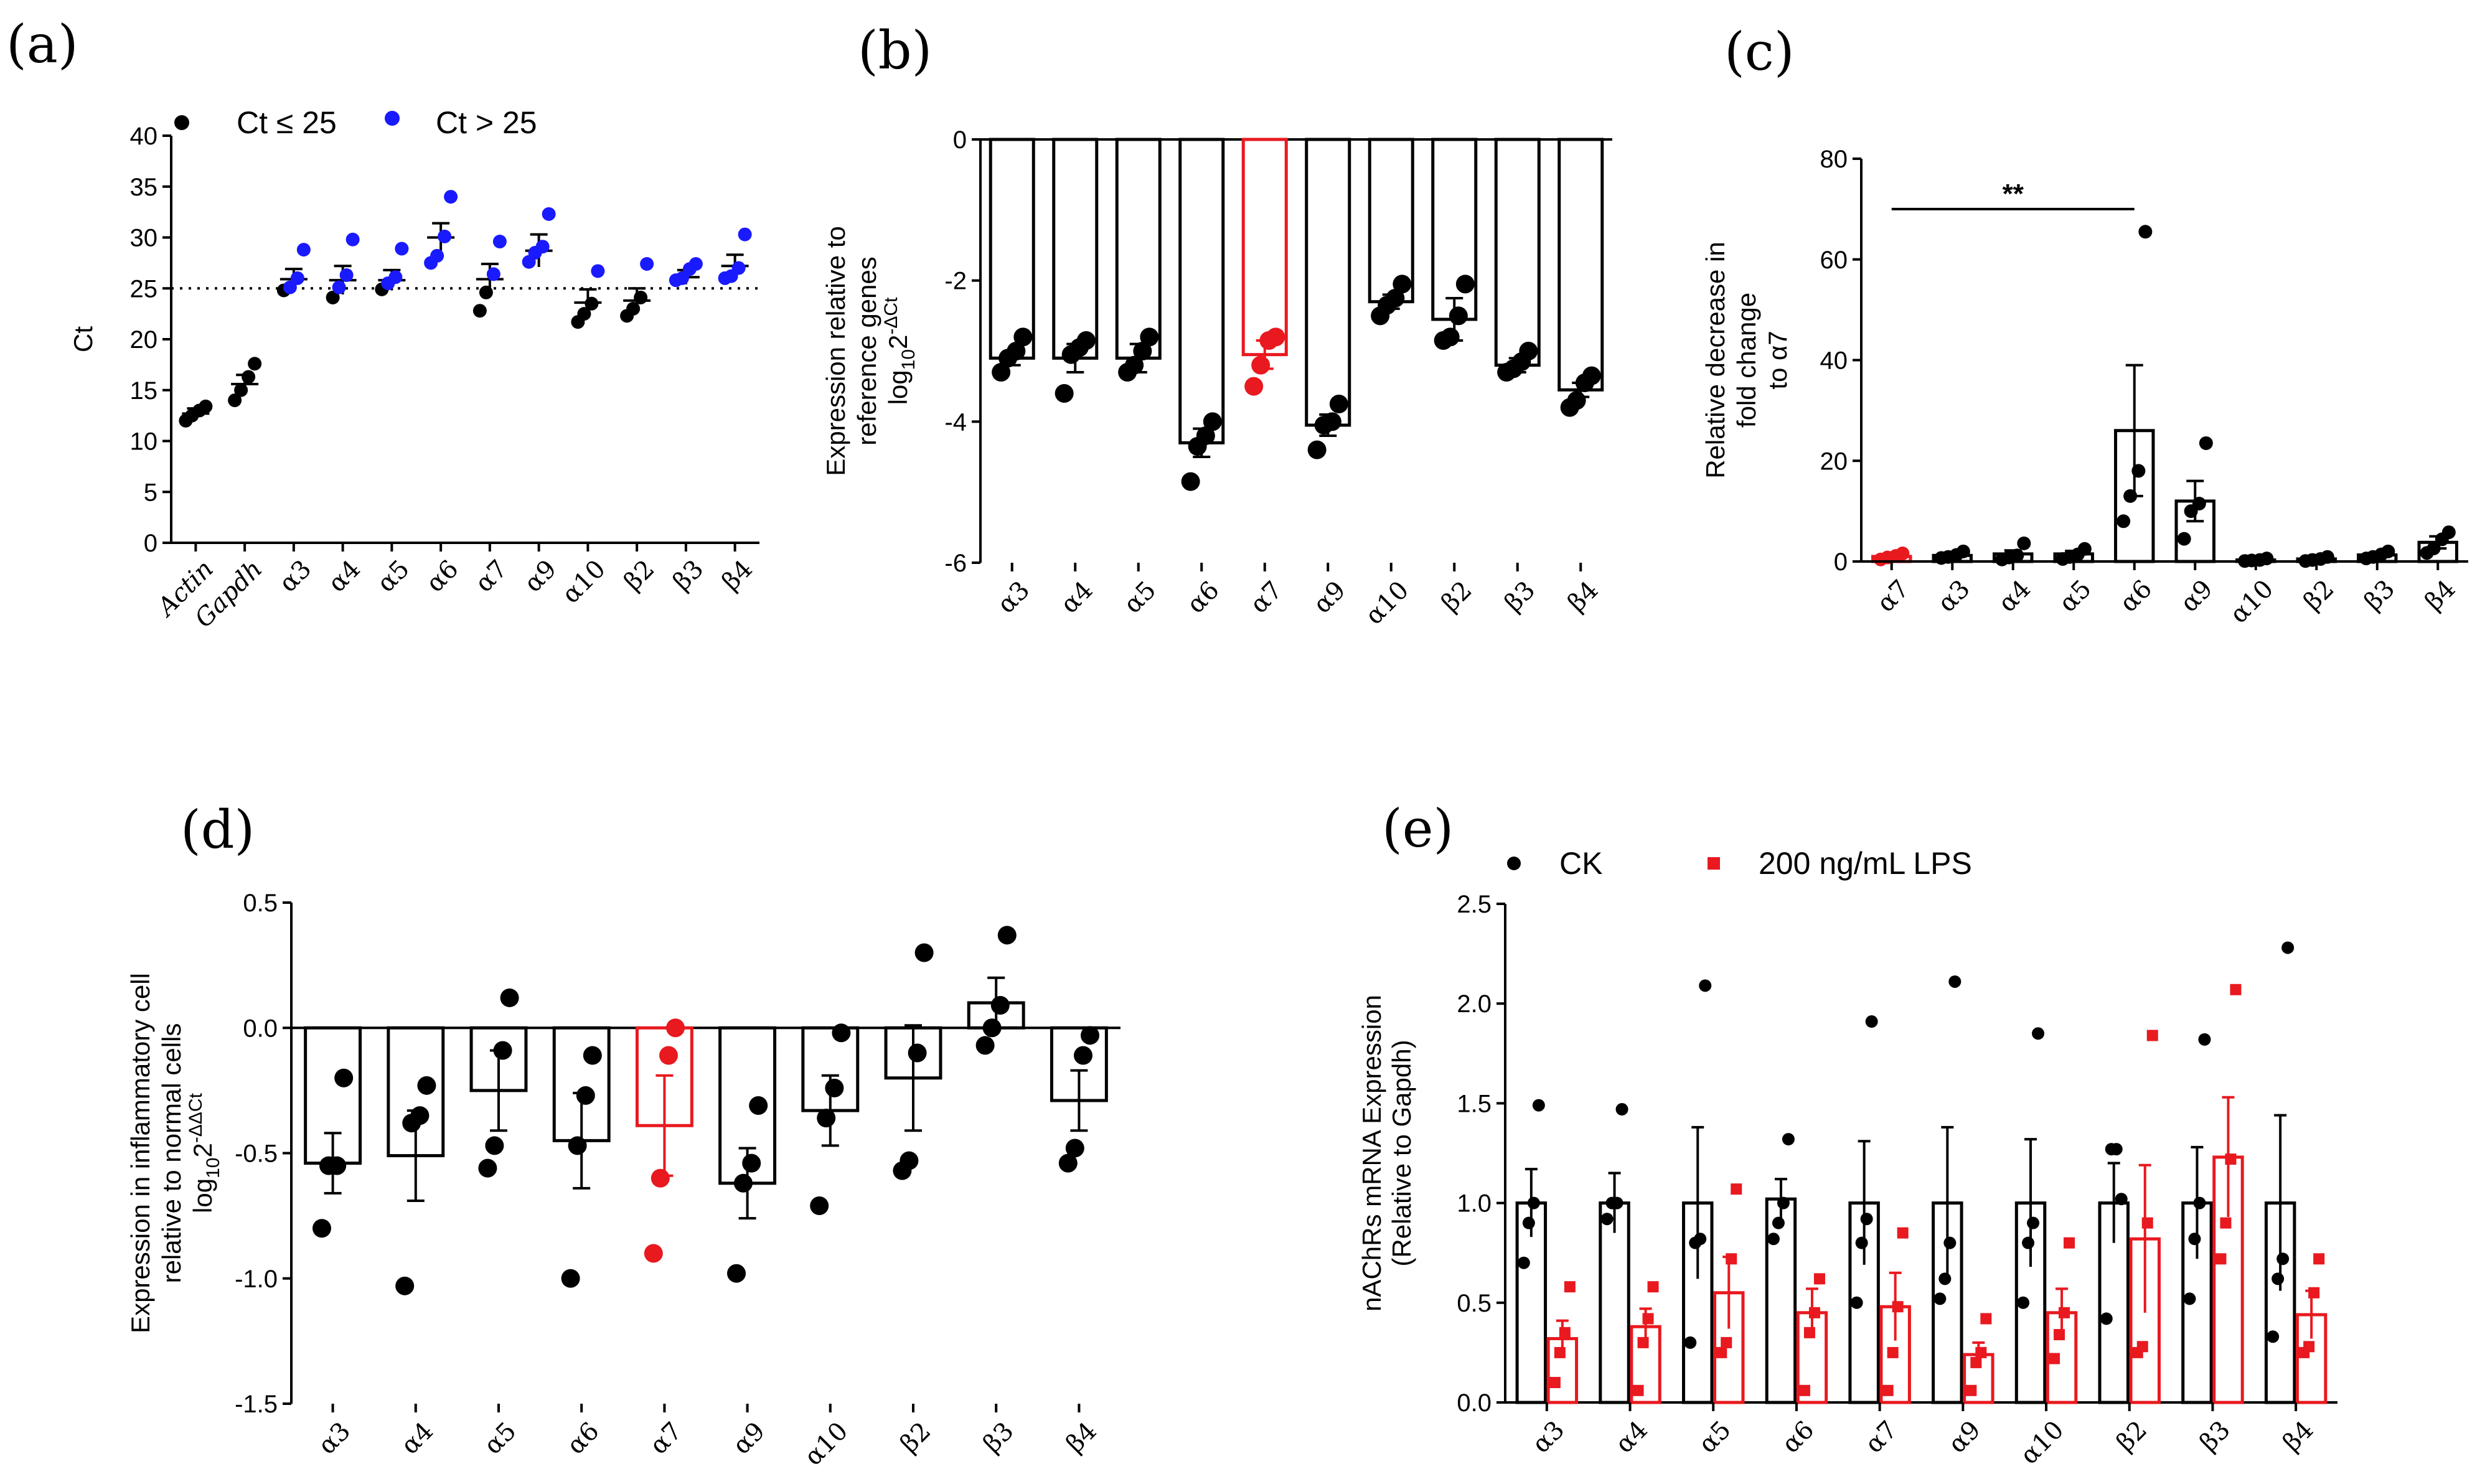 This screenshot has width=2490, height=1484. I want to click on x-tick-label: α7, so click(492, 576).